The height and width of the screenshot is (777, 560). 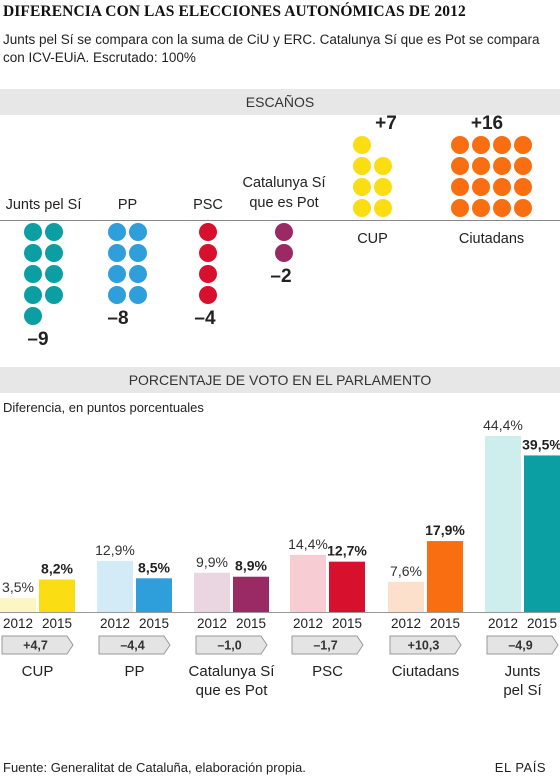 I want to click on value-label-2012: 12,9%, so click(x=115, y=550).